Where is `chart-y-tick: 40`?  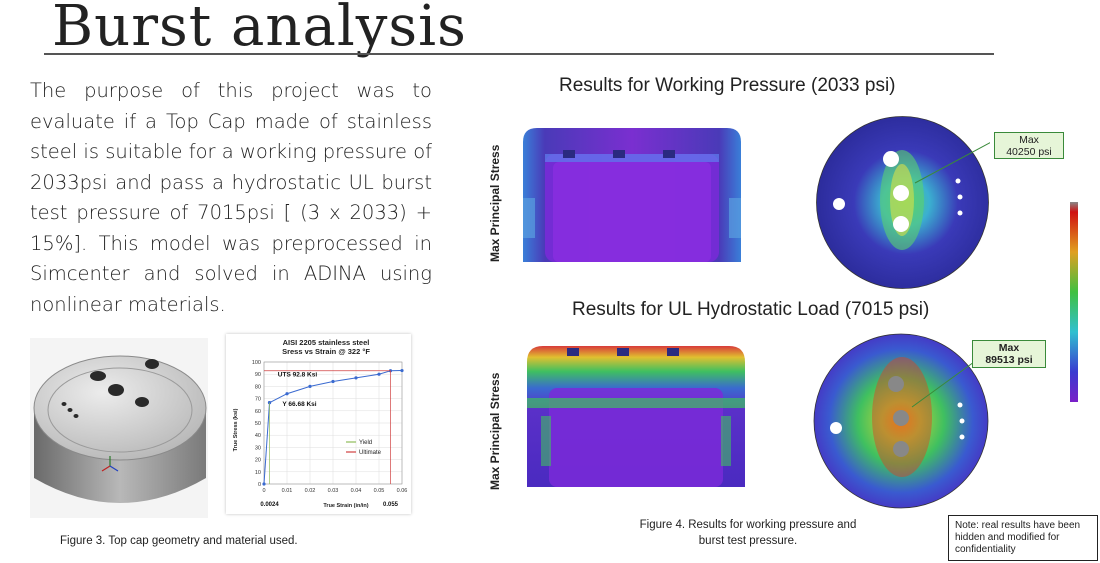
chart-y-tick: 40 is located at coordinates (258, 436).